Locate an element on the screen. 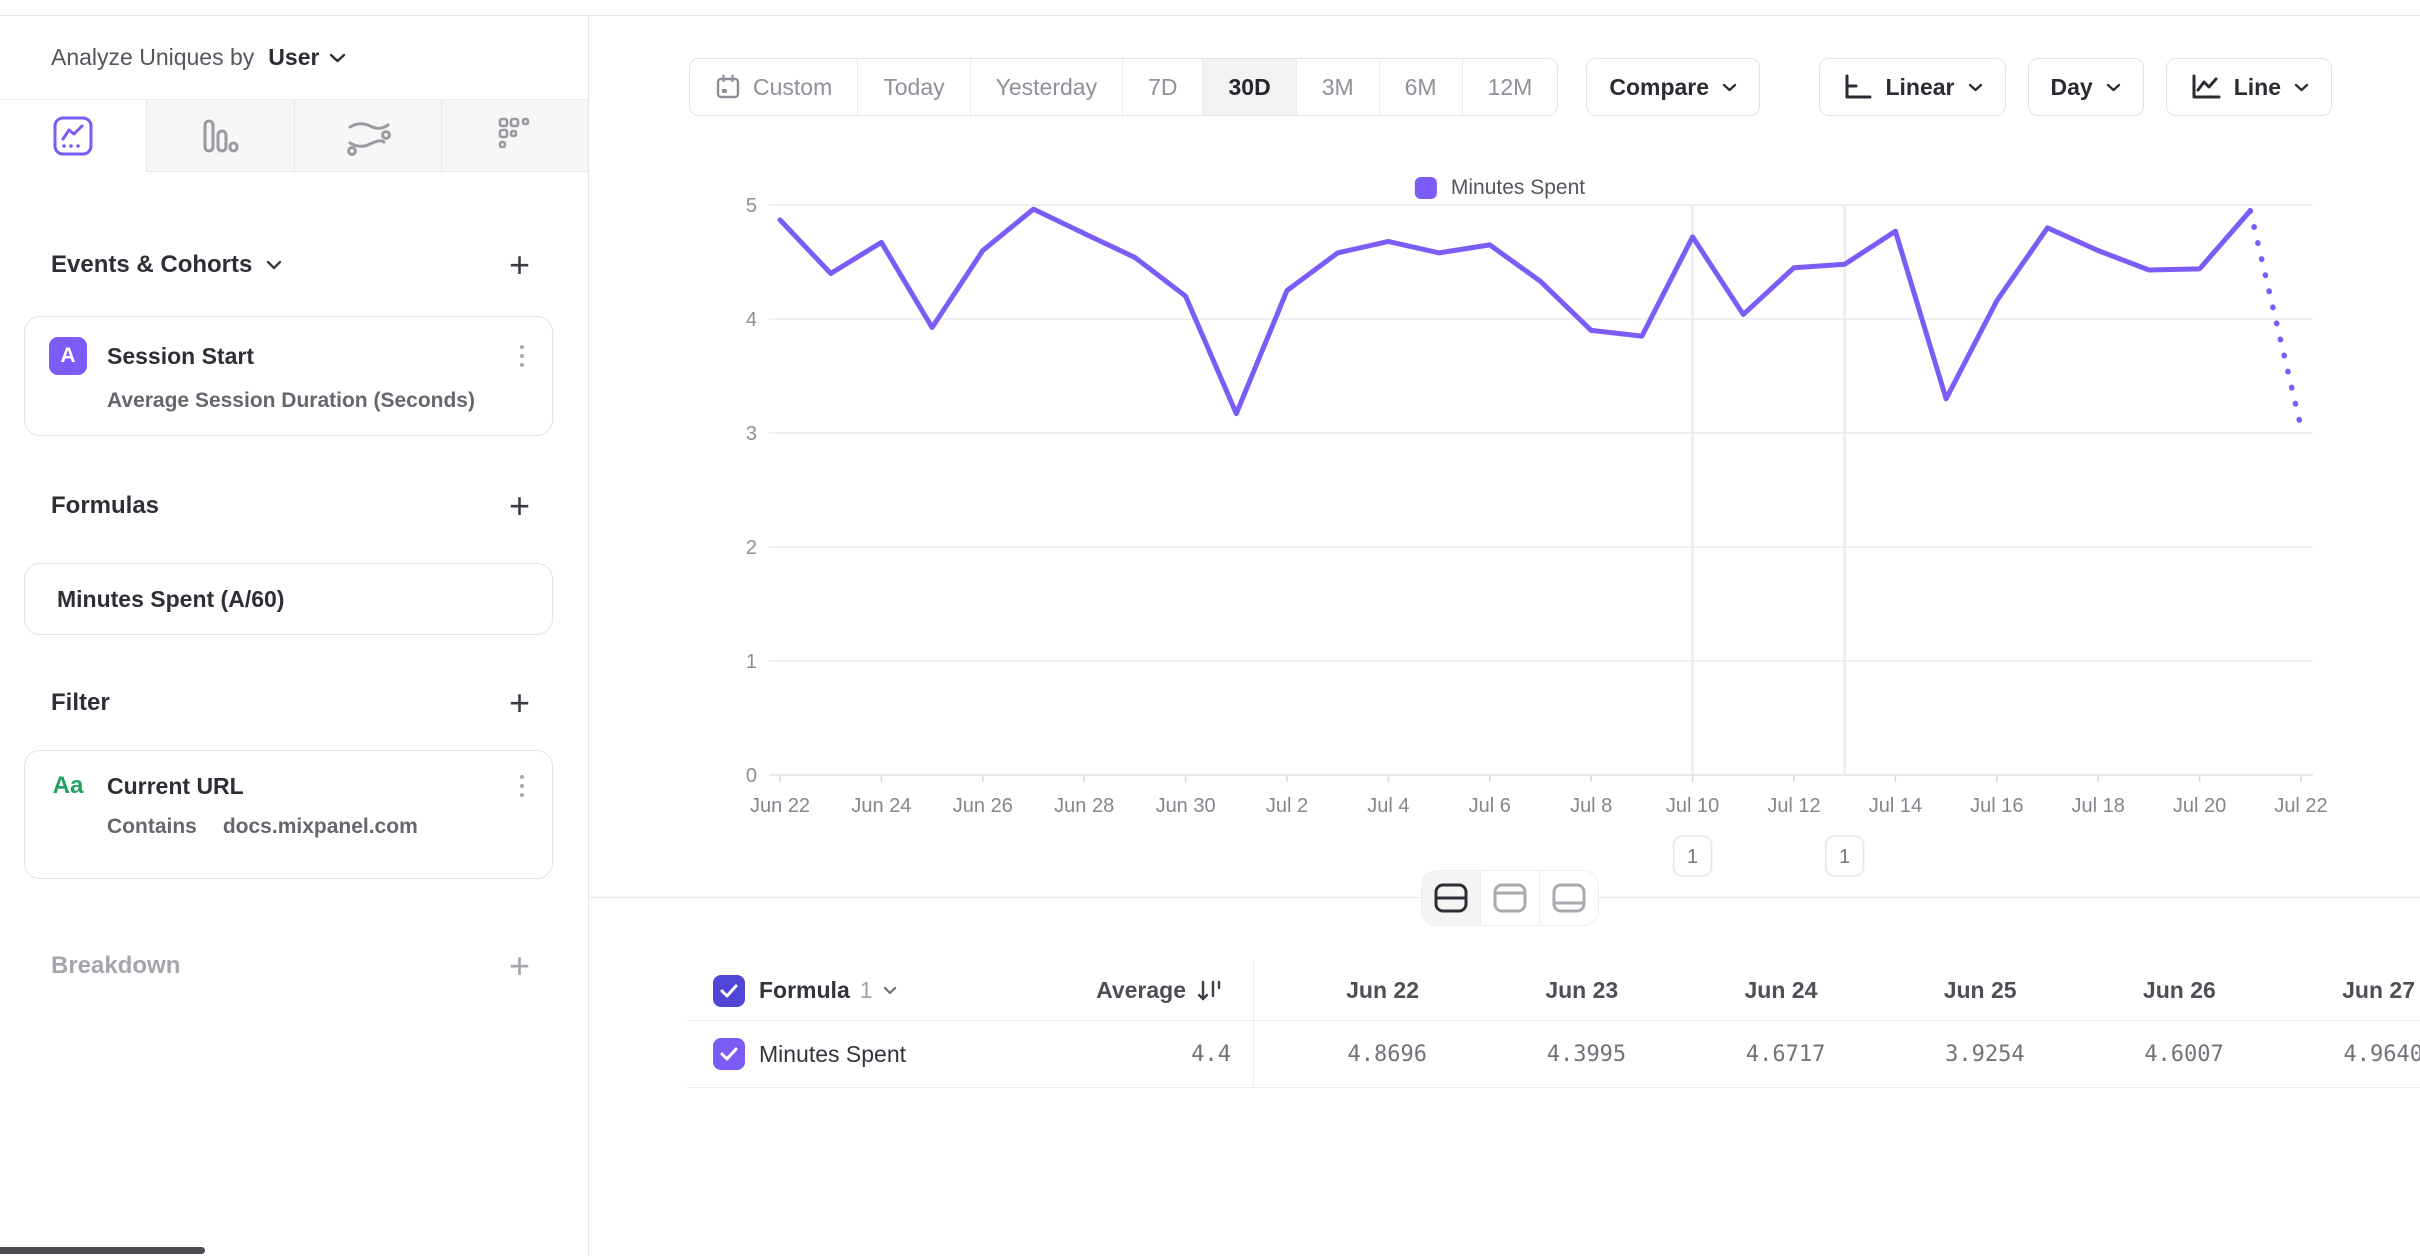 Image resolution: width=2420 pixels, height=1256 pixels. y-tick-label: 0 is located at coordinates (751, 776).